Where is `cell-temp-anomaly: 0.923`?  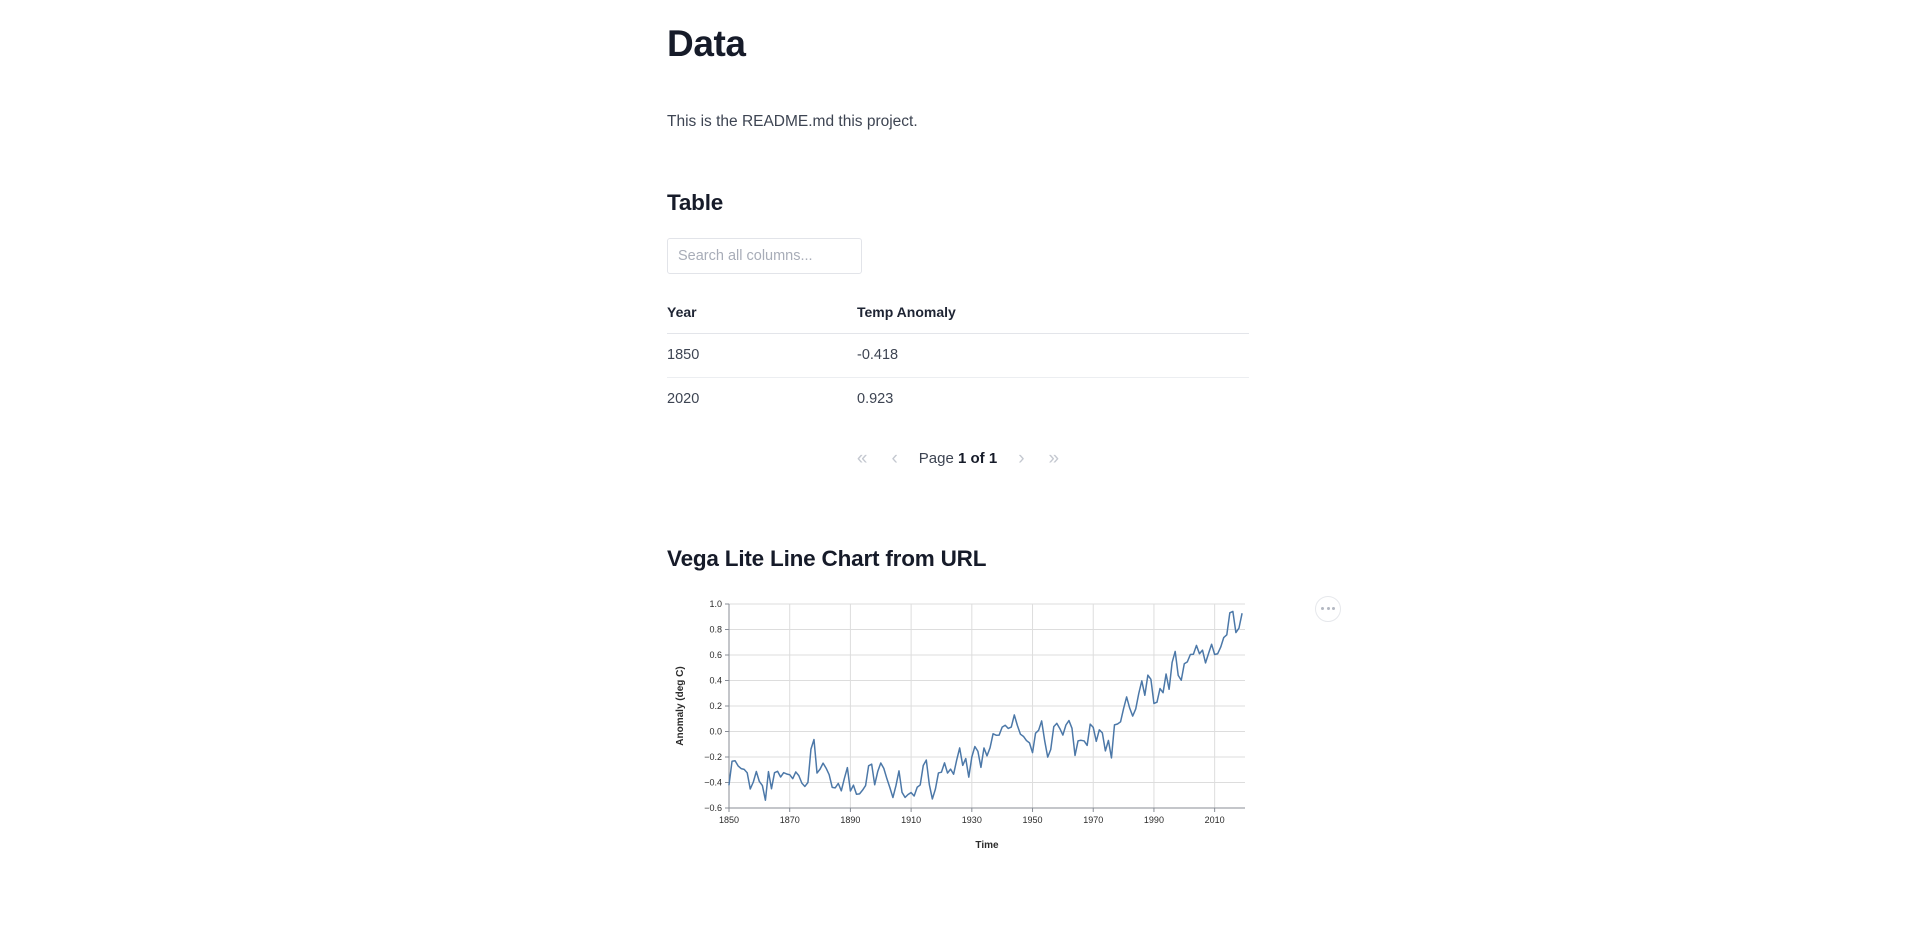
cell-temp-anomaly: 0.923 is located at coordinates (875, 398).